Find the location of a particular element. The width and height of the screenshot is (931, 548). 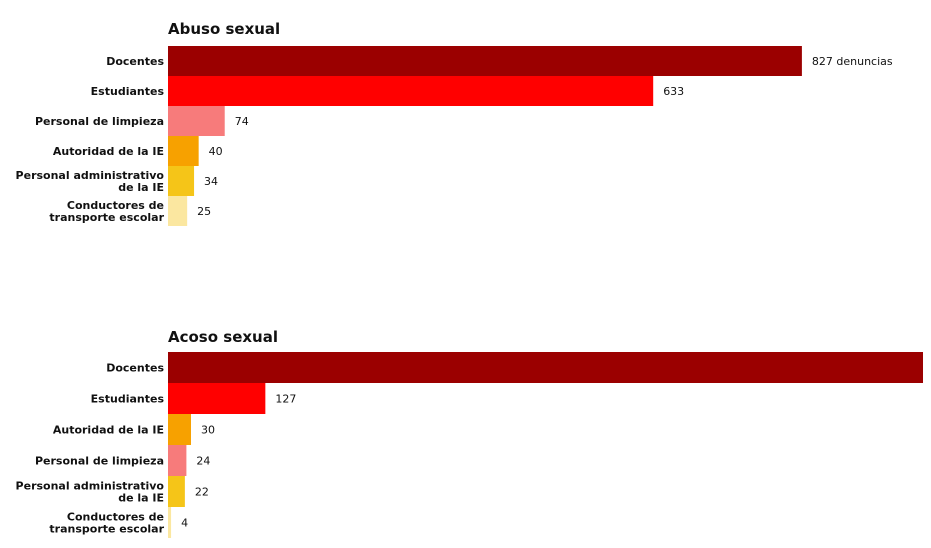

data-label: 22 is located at coordinates (202, 492).